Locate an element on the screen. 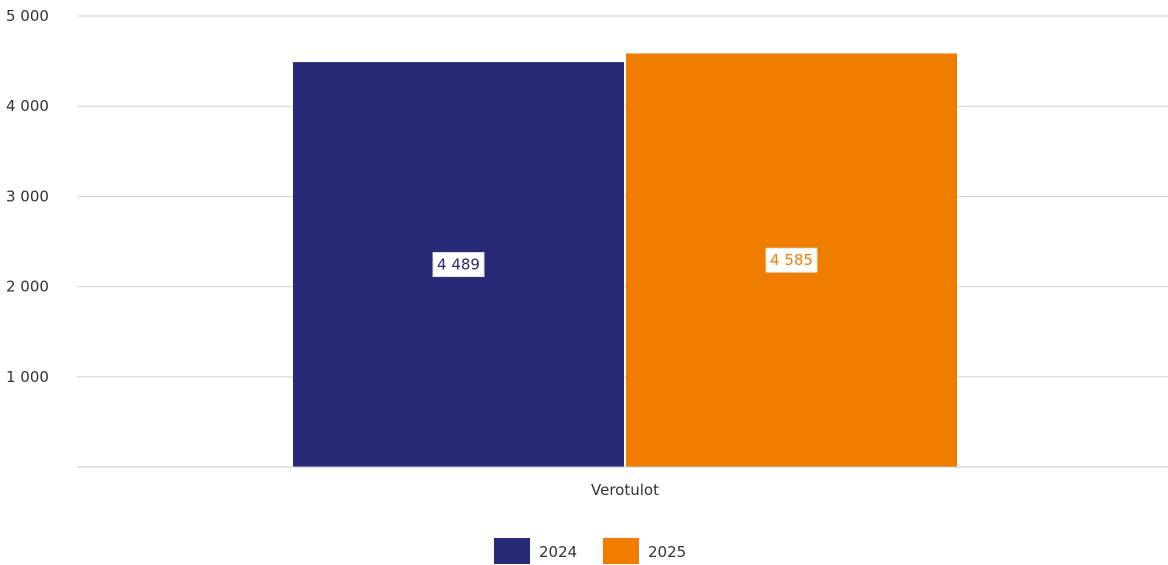  data-label-text: 4 585 is located at coordinates (791, 260).